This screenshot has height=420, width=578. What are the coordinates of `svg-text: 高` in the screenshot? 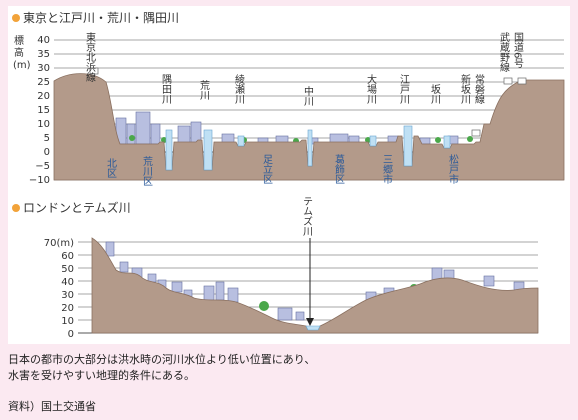 It's located at (19, 52).